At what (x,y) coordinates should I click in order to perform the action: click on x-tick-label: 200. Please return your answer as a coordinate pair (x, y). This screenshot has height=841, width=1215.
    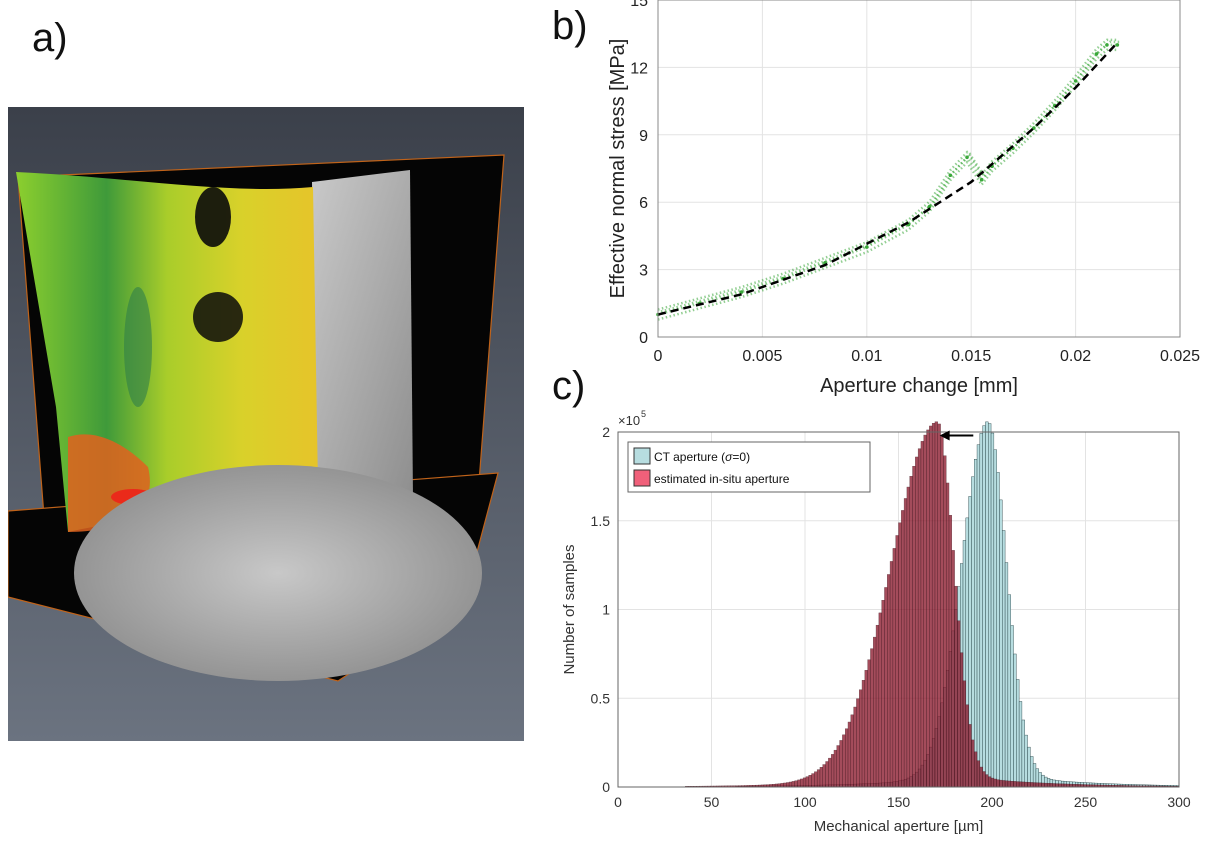
    Looking at the image, I should click on (992, 802).